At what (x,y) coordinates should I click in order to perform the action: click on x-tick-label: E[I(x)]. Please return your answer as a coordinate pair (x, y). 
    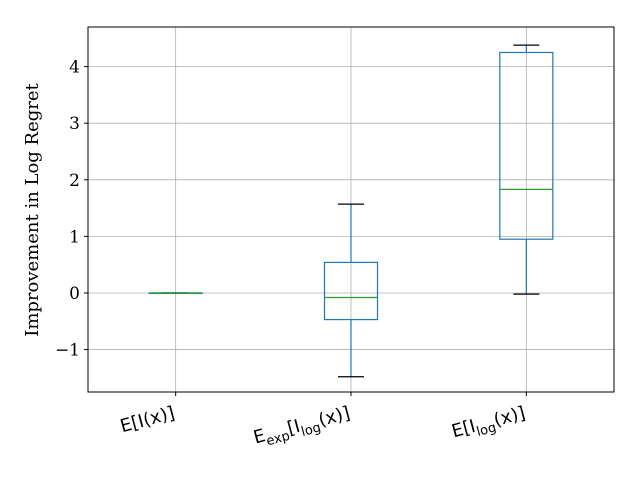
    Looking at the image, I should click on (147, 420).